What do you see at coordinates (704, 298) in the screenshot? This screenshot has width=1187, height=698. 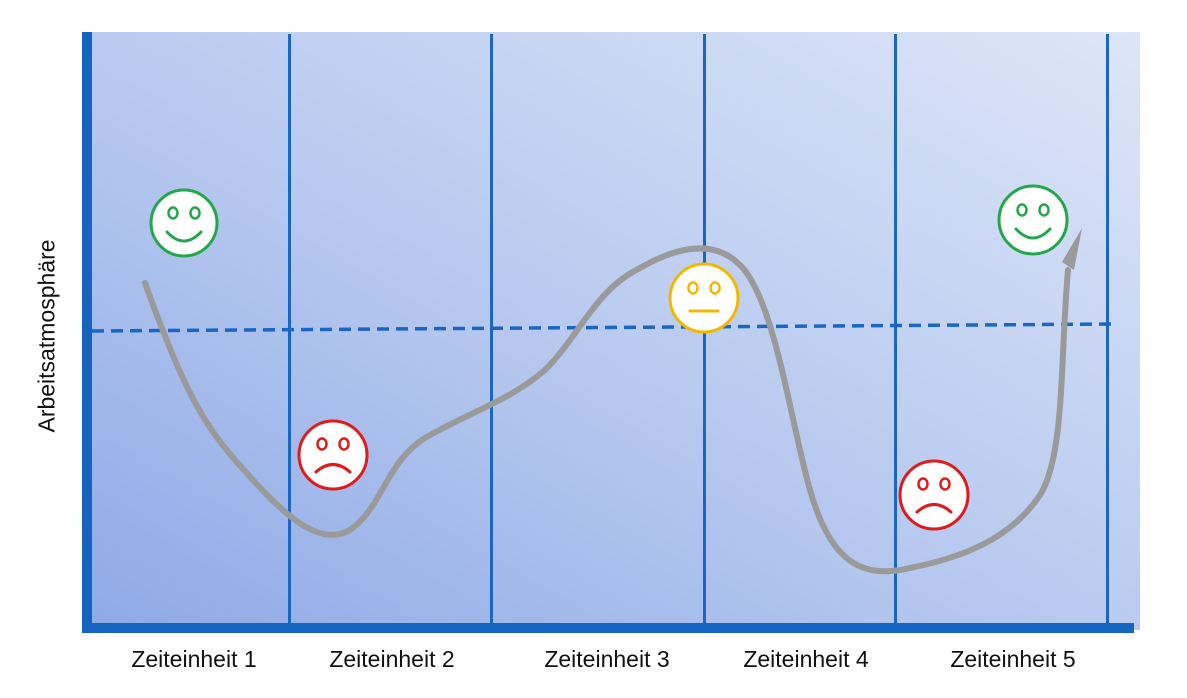 I see `neutral-face-icon` at bounding box center [704, 298].